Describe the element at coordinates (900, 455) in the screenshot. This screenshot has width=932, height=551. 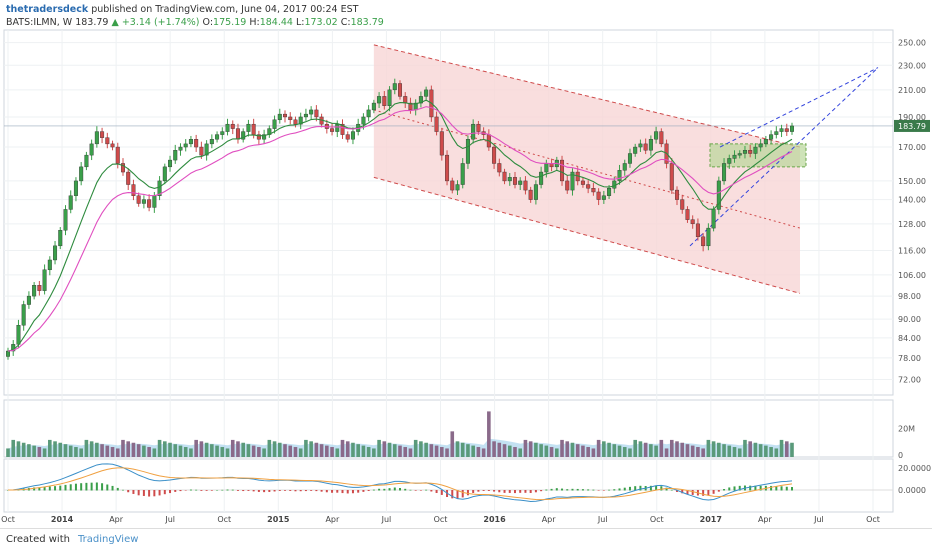
I see `volume-tick-label: 0` at that location.